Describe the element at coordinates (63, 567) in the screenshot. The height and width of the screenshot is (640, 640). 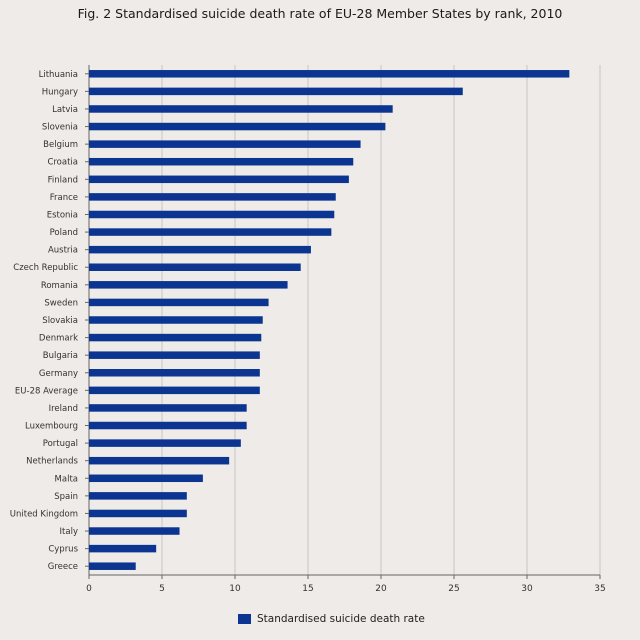
I see `category-label: Greece` at that location.